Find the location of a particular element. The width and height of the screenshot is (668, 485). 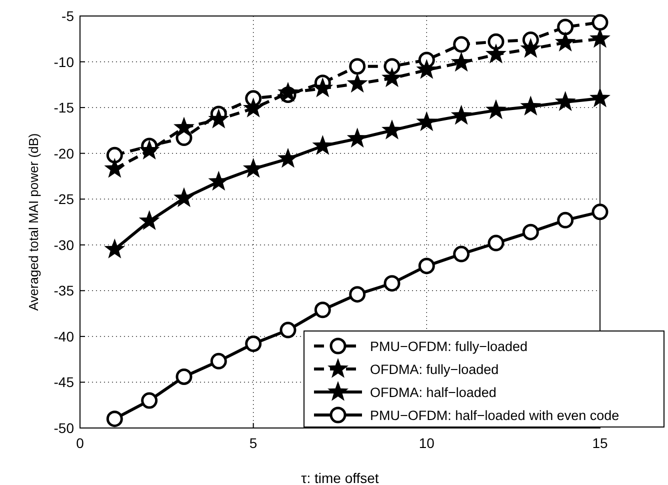

y-tick-label: -20 is located at coordinates (64, 153).